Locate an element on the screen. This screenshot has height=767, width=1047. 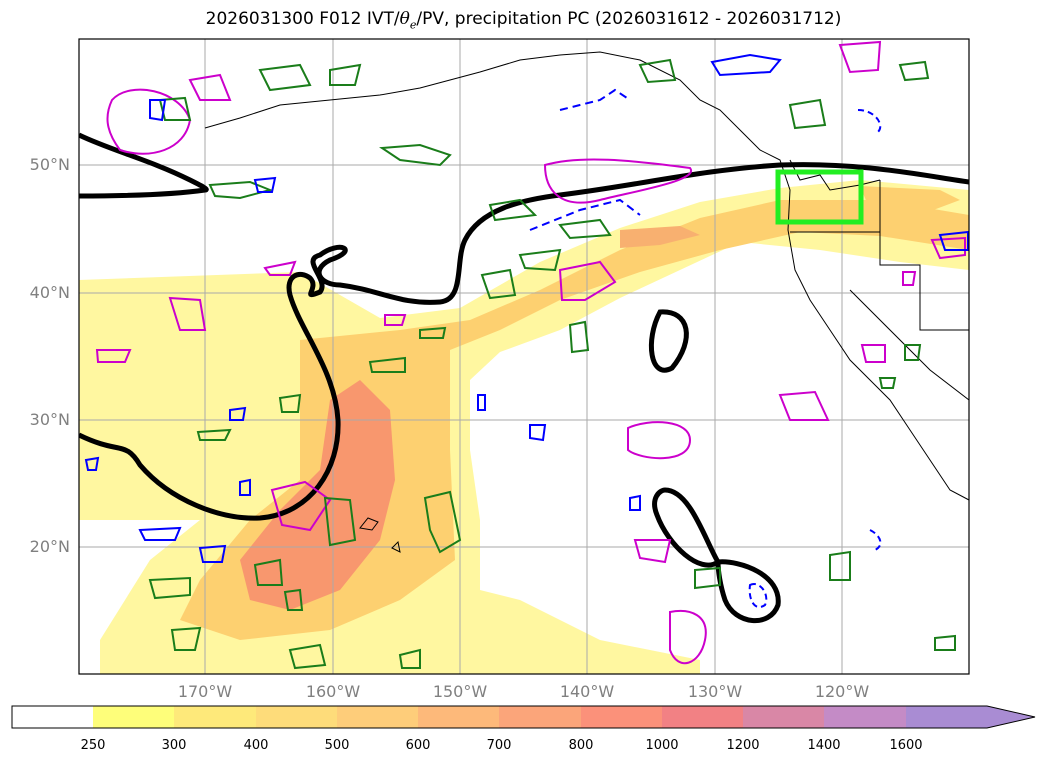
colorbar-tick: 1600 is located at coordinates (906, 745).